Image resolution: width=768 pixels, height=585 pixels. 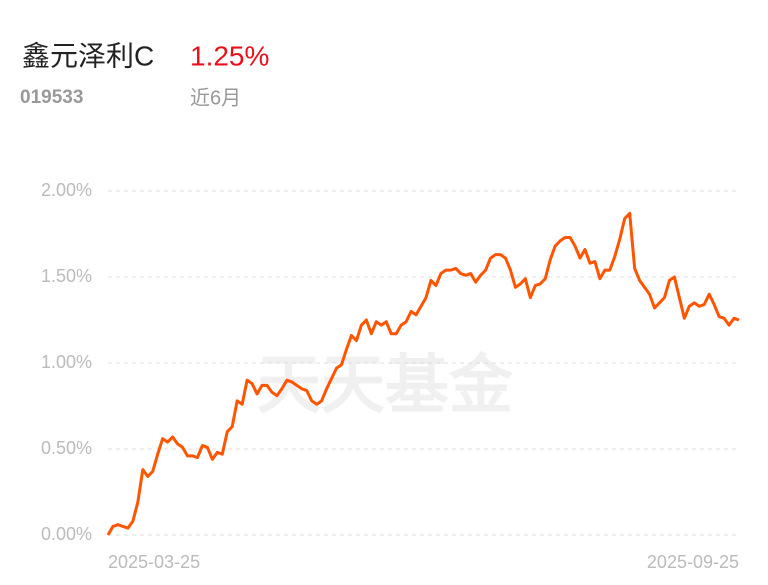 What do you see at coordinates (66, 534) in the screenshot?
I see `y-tick-label: 0.00%` at bounding box center [66, 534].